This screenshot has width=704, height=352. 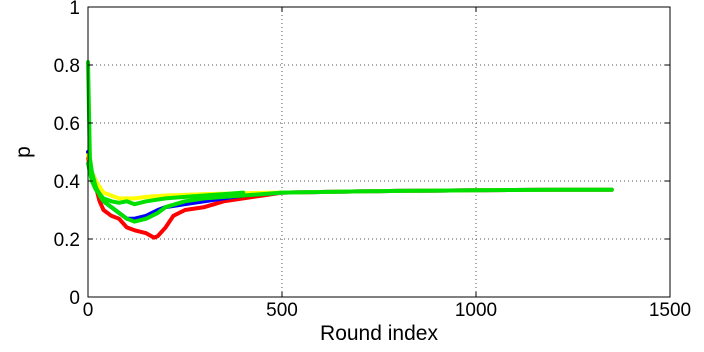 What do you see at coordinates (670, 310) in the screenshot?
I see `x-tick-label: 1500` at bounding box center [670, 310].